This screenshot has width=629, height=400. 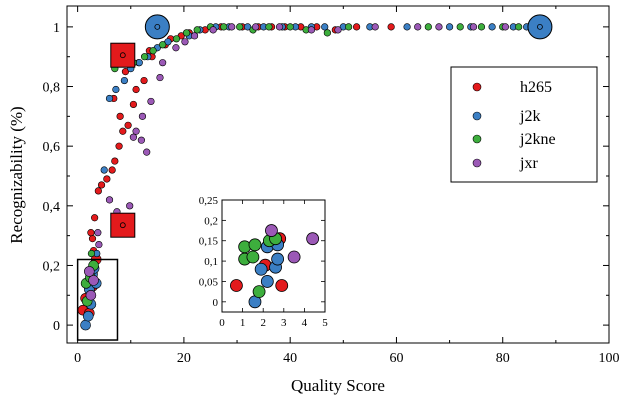 I want to click on inset-point-h265, so click(x=282, y=285).